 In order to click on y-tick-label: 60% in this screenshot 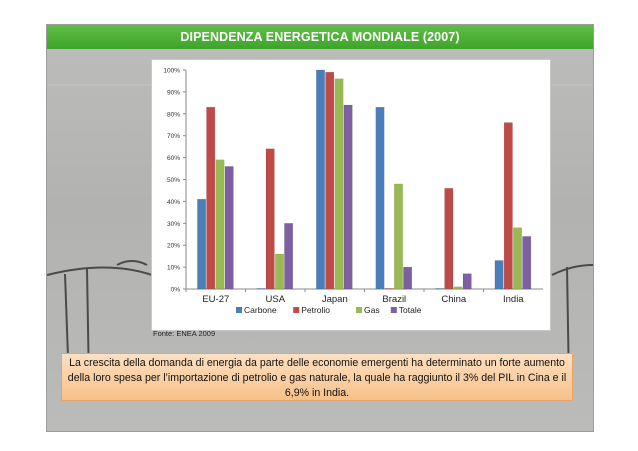, I will do `click(173, 158)`.